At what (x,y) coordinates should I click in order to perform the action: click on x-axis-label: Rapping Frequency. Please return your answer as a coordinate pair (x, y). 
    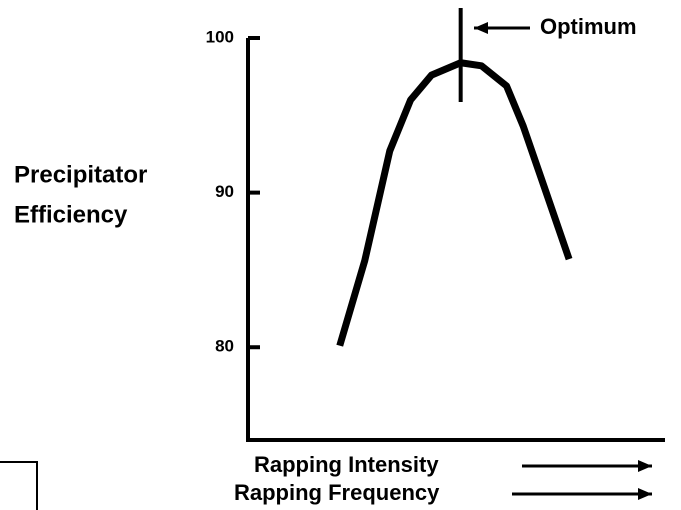
    Looking at the image, I should click on (337, 492).